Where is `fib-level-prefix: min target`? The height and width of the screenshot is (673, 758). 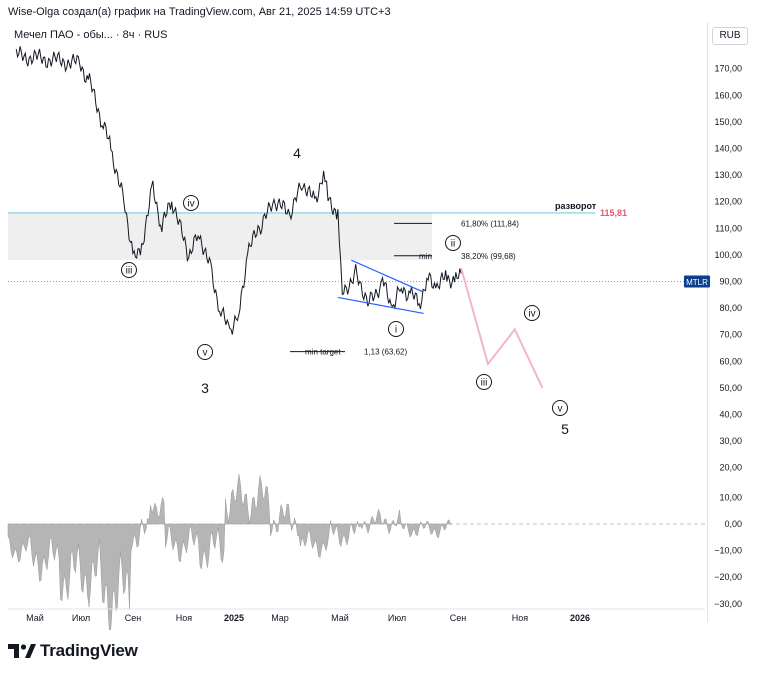
fib-level-prefix: min target is located at coordinates (323, 352).